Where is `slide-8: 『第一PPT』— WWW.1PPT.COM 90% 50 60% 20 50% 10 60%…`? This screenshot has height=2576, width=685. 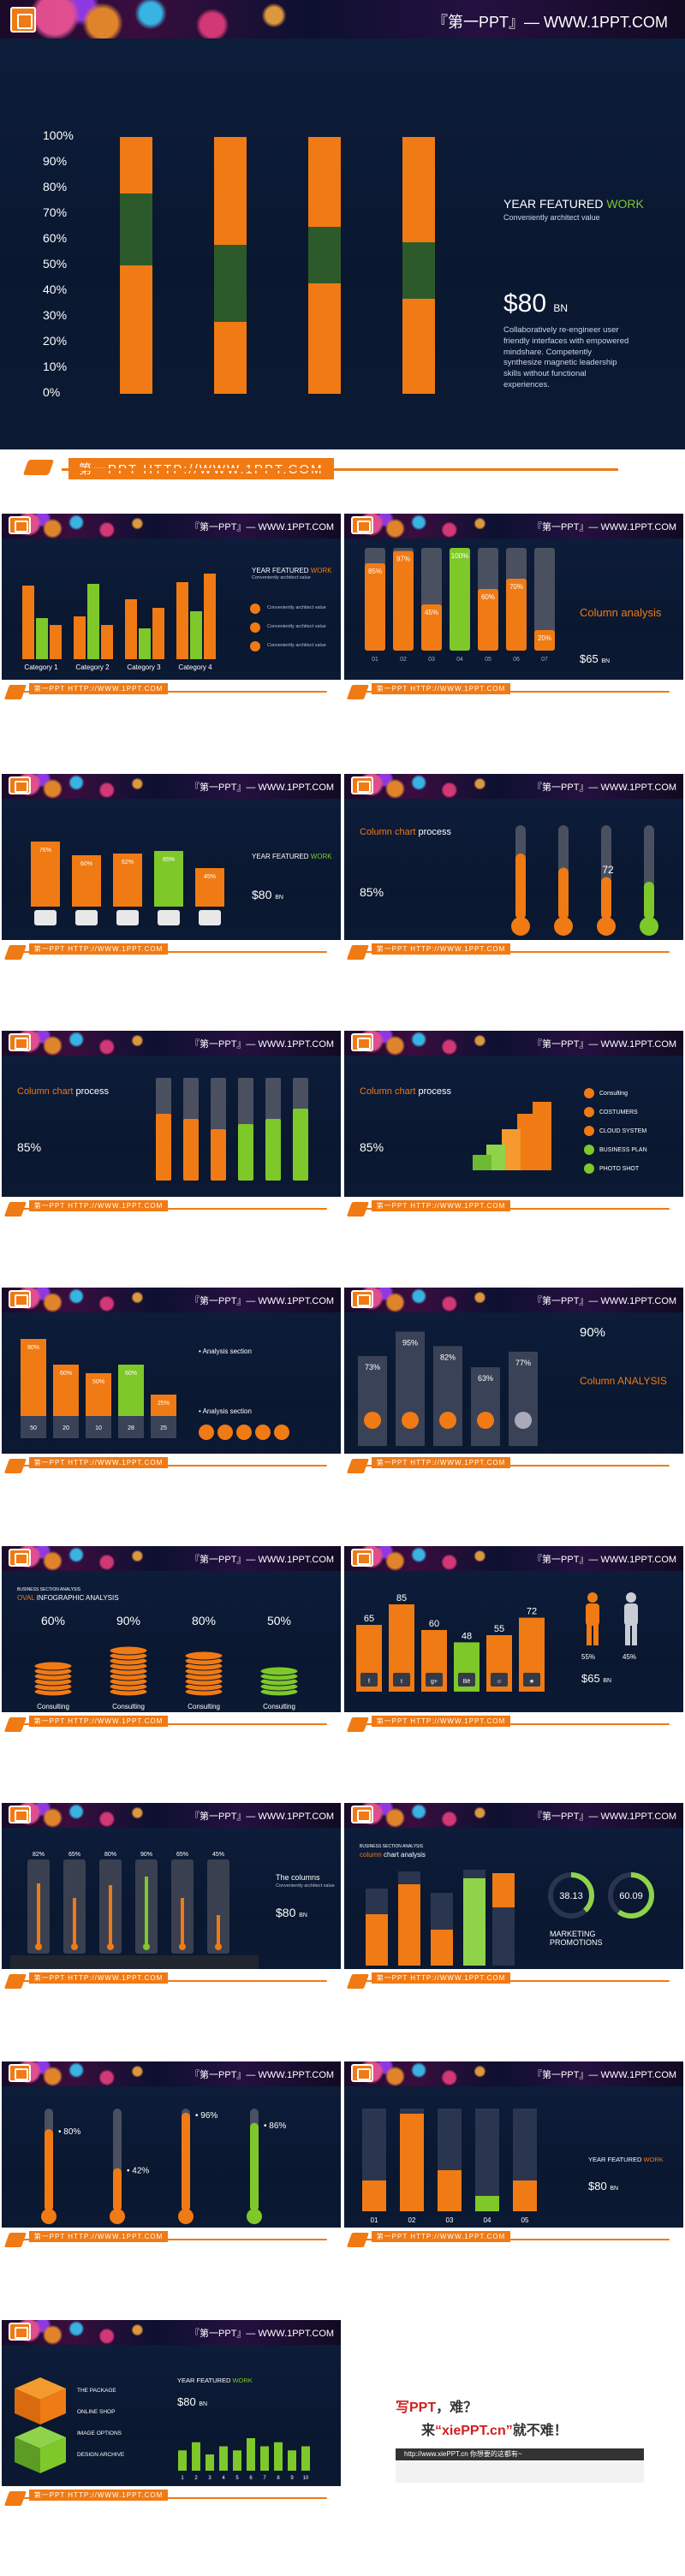 slide-8: 『第一PPT』— WWW.1PPT.COM 90% 50 60% 20 50% 10 60%… is located at coordinates (171, 1383).